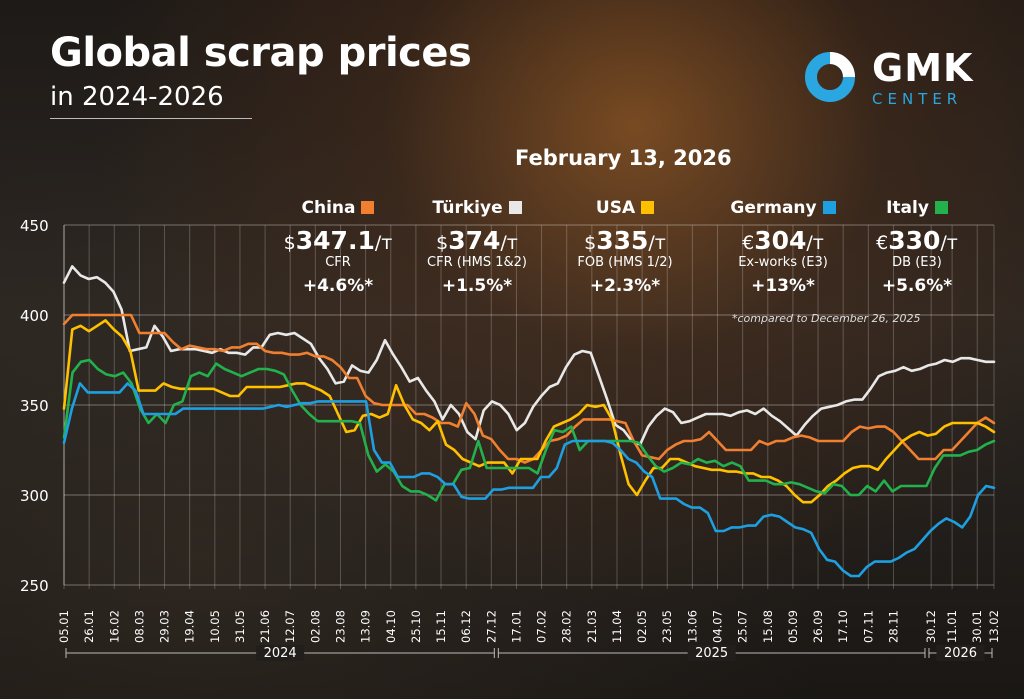 The image size is (1024, 699). What do you see at coordinates (290, 626) in the screenshot?
I see `x-tick-label: 12.07` at bounding box center [290, 626].